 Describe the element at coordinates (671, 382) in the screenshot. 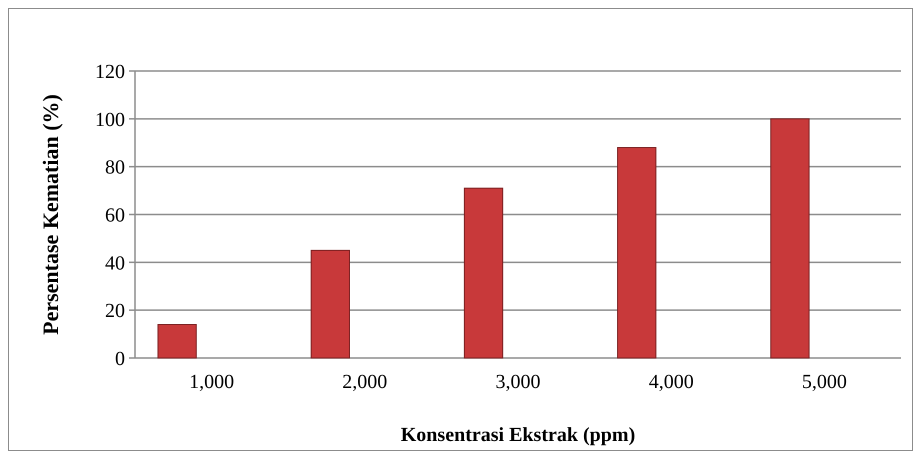

I see `x-tick-label: 4,000` at that location.